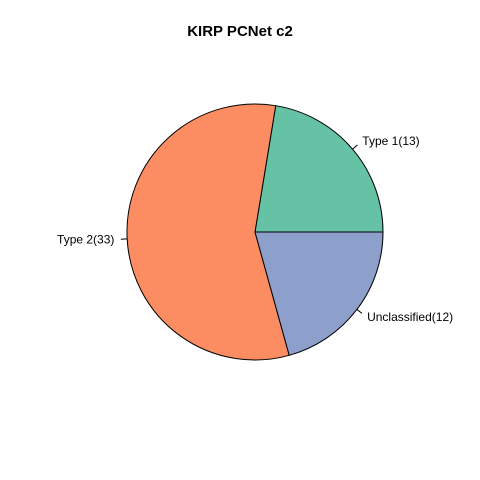 This screenshot has width=480, height=480. I want to click on pie-label-0: Type 1(13), so click(390, 141).